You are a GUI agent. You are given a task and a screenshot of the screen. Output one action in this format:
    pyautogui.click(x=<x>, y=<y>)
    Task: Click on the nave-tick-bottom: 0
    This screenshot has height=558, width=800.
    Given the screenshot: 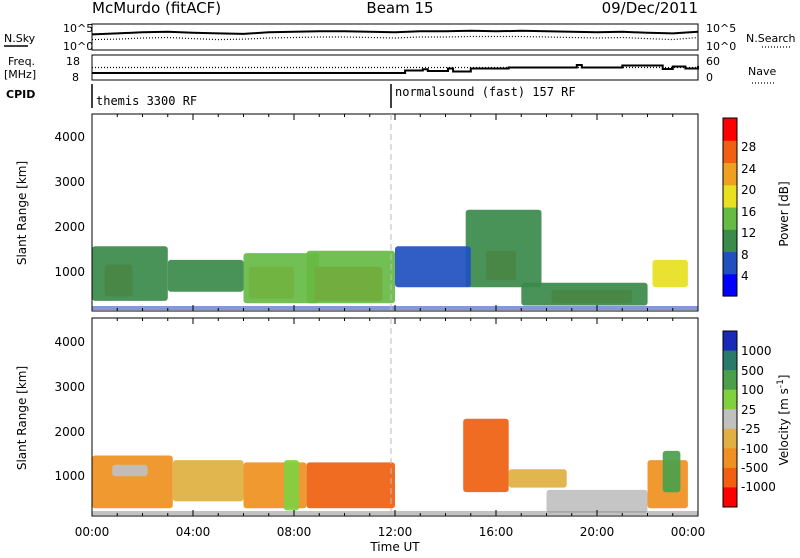 What is the action you would take?
    pyautogui.click(x=709, y=77)
    